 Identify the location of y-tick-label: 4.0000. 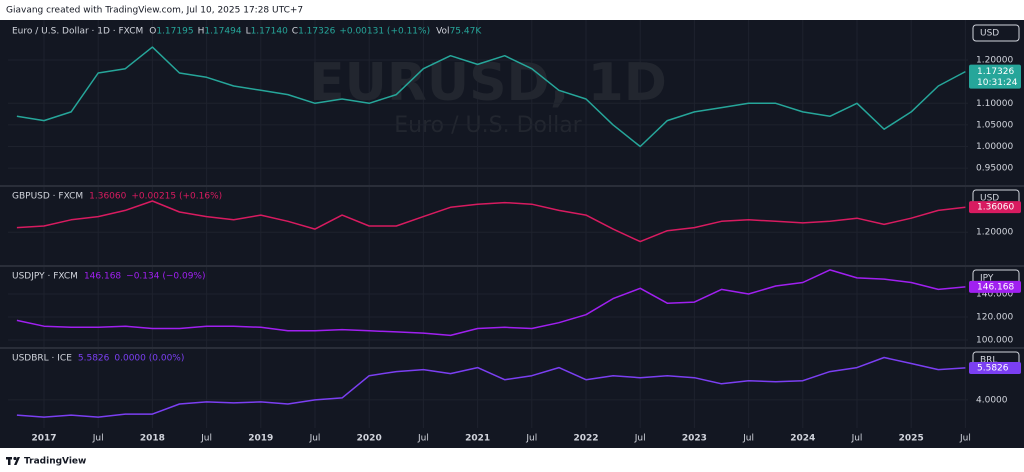
(992, 400).